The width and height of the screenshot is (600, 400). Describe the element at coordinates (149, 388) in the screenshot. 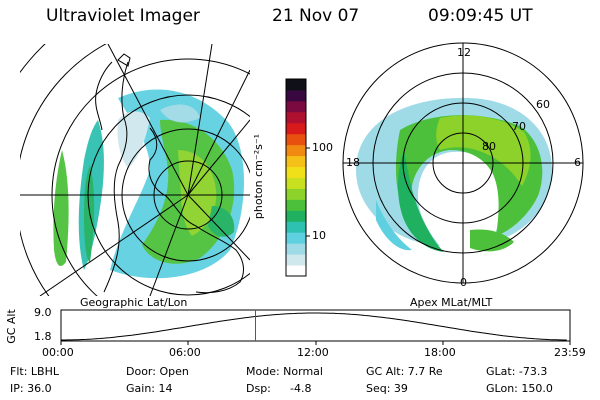

I see `status-gain: Gain: 14` at that location.